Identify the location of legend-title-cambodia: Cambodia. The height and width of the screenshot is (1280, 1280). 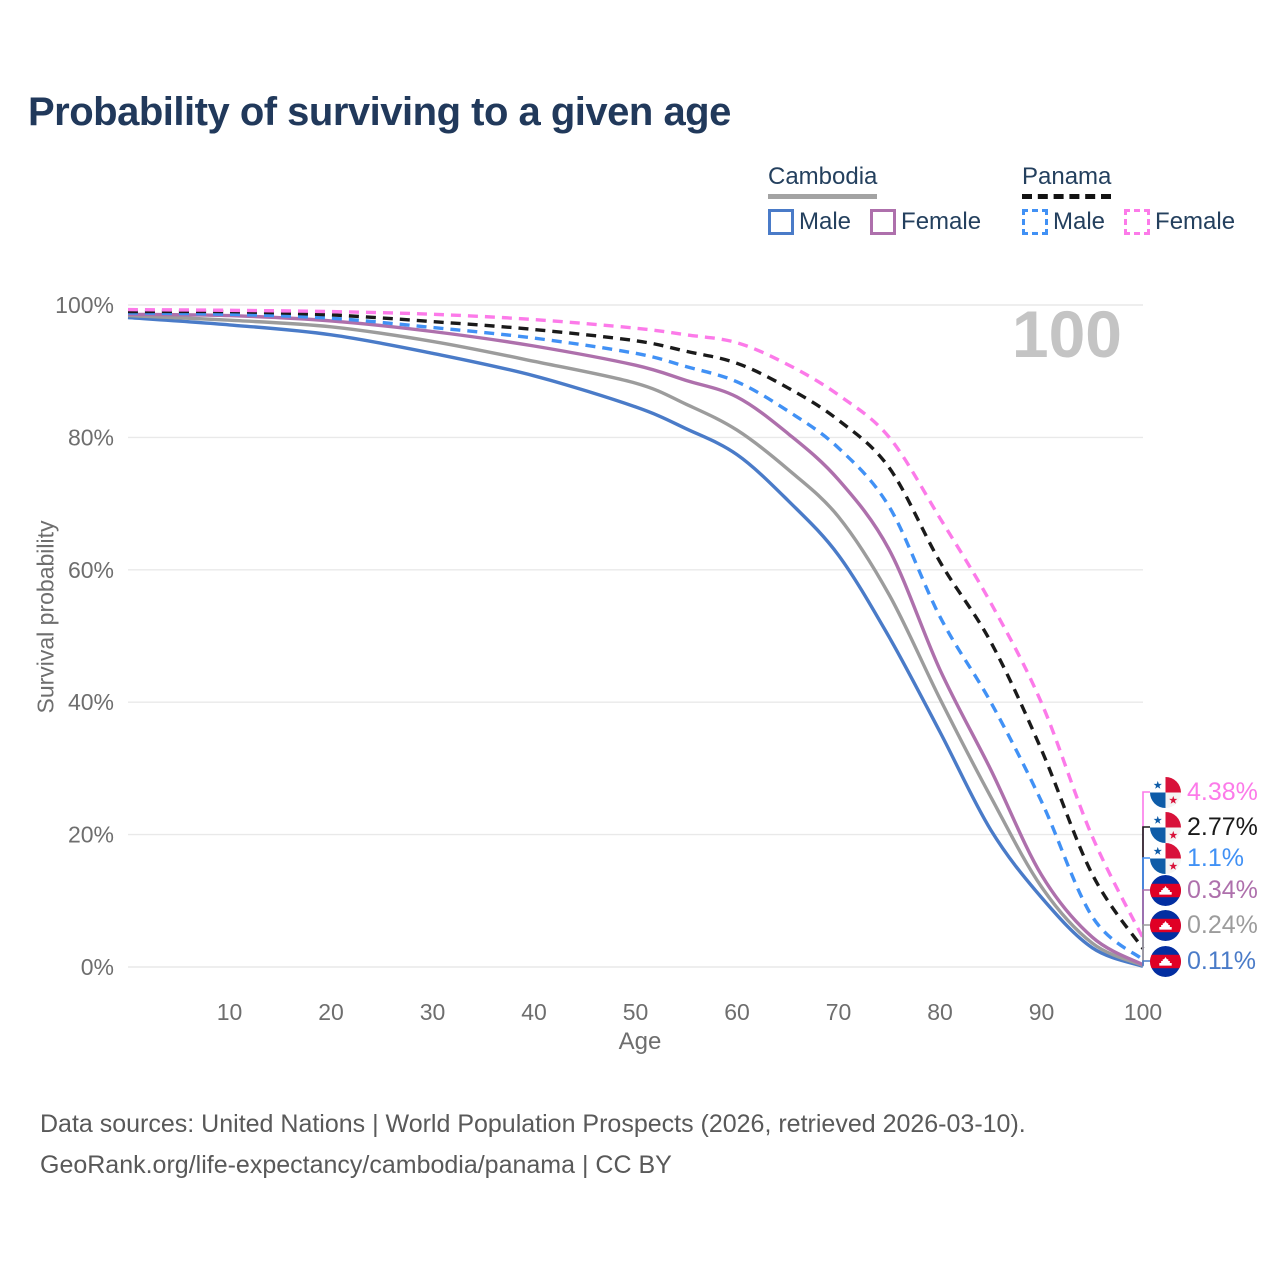
(823, 181).